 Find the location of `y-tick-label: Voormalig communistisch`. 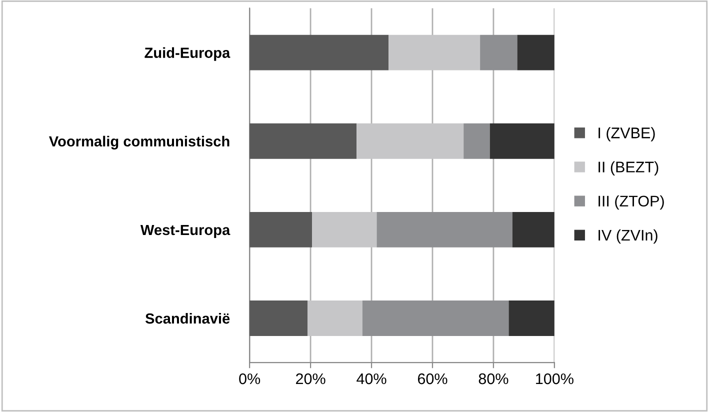

y-tick-label: Voormalig communistisch is located at coordinates (139, 143).